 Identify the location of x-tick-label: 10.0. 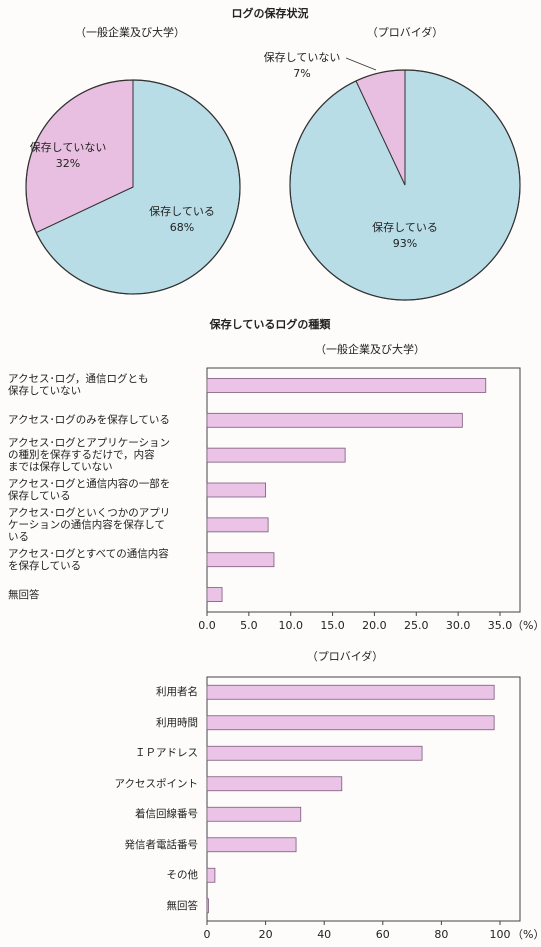
(290, 625).